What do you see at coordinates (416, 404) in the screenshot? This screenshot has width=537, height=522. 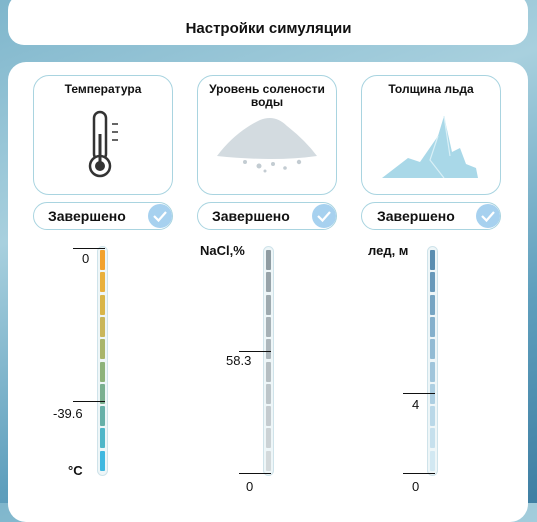 I see `slider-label: 4` at bounding box center [416, 404].